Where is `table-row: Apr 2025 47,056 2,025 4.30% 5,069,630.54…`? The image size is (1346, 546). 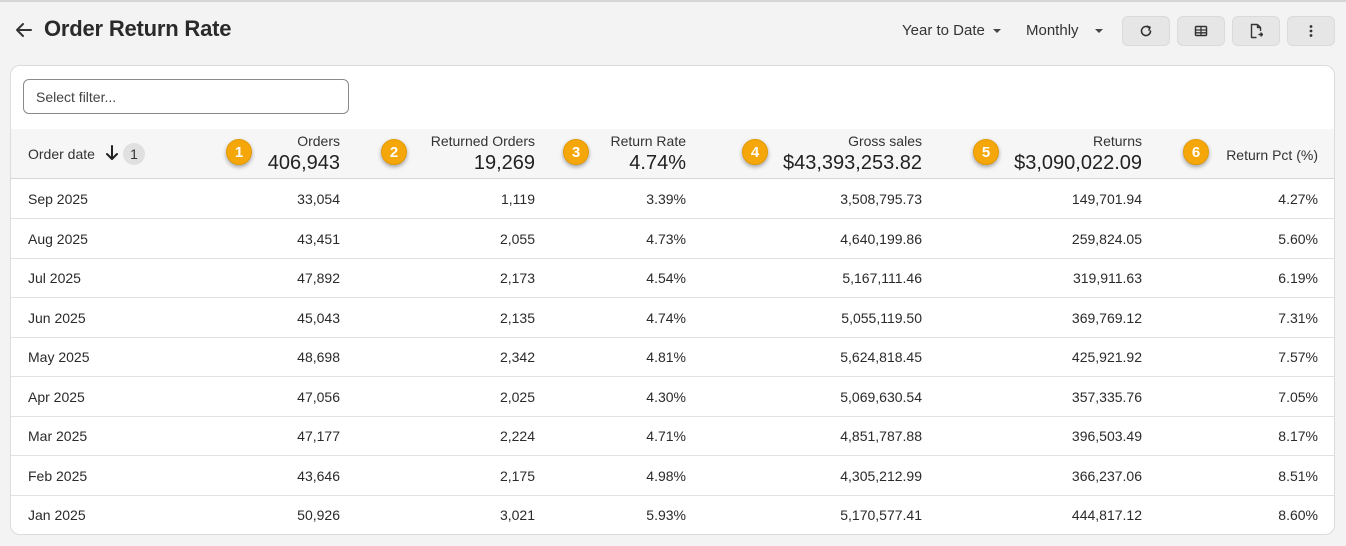 table-row: Apr 2025 47,056 2,025 4.30% 5,069,630.54… is located at coordinates (672, 397).